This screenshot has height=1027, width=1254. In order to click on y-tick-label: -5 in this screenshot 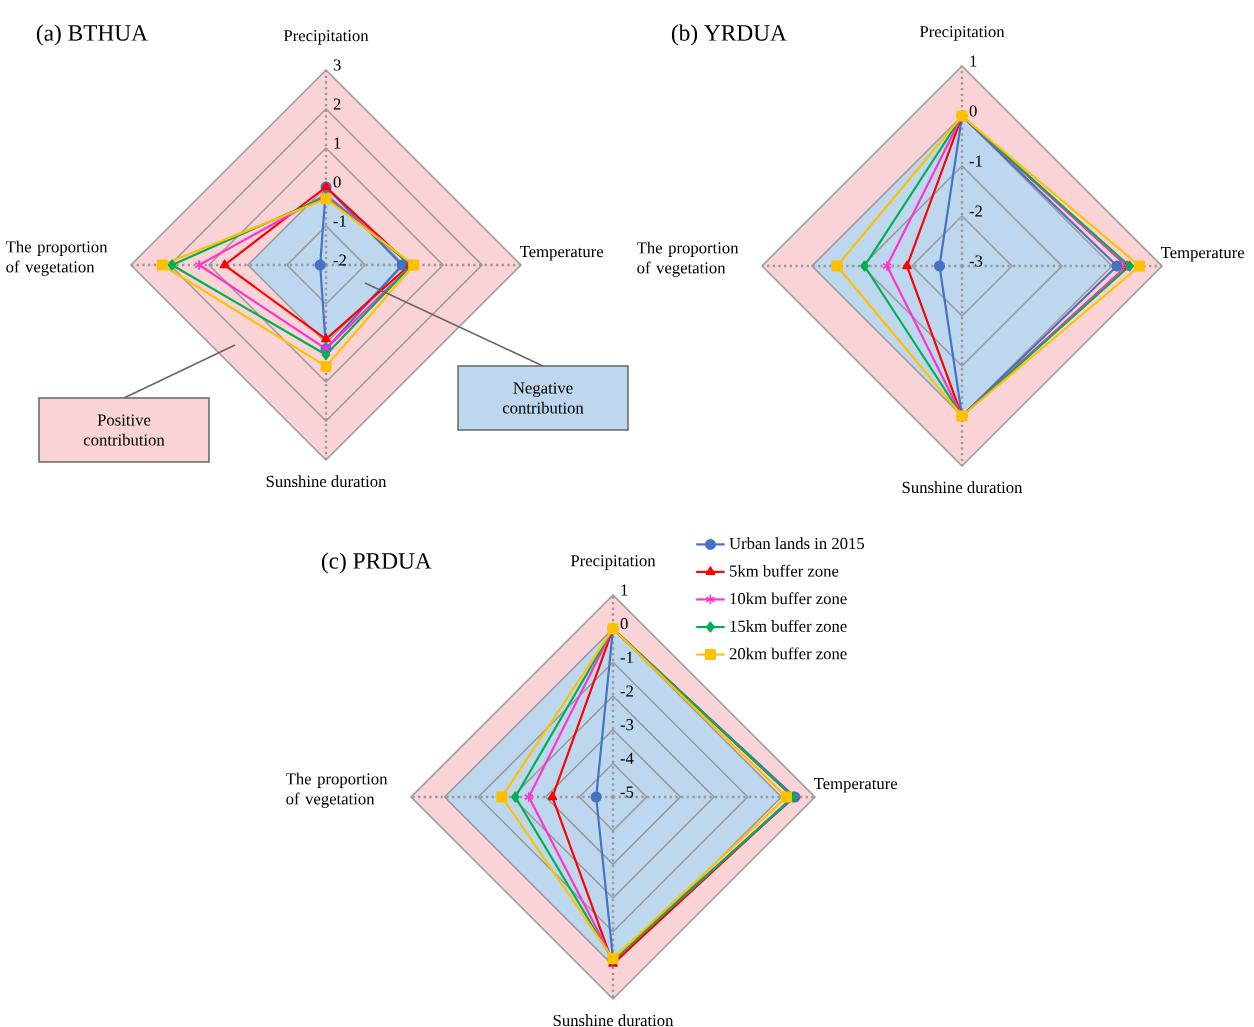, I will do `click(627, 792)`.